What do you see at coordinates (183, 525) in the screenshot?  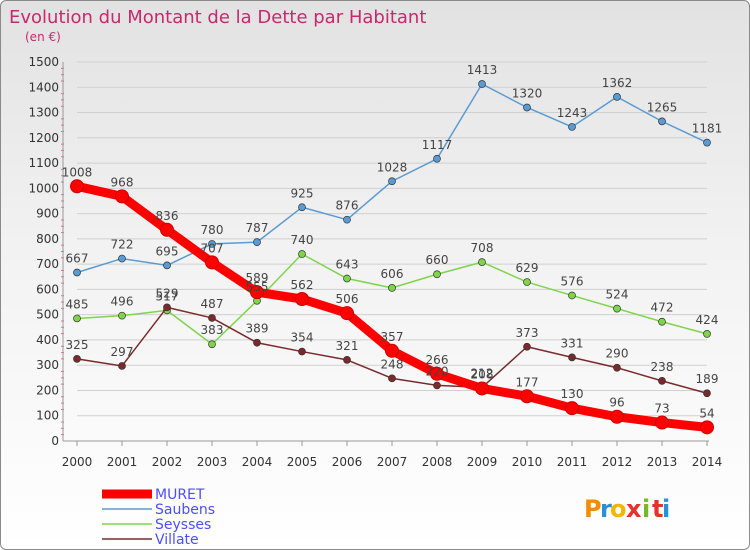 I see `legend-label-seysses: Seysses` at bounding box center [183, 525].